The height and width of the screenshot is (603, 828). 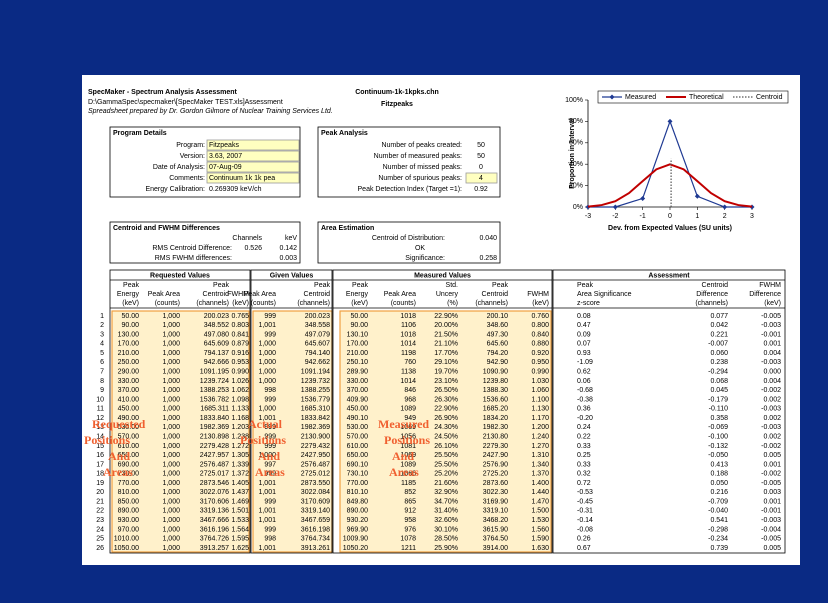 What do you see at coordinates (288, 248) in the screenshot?
I see `field-value: 0.142` at bounding box center [288, 248].